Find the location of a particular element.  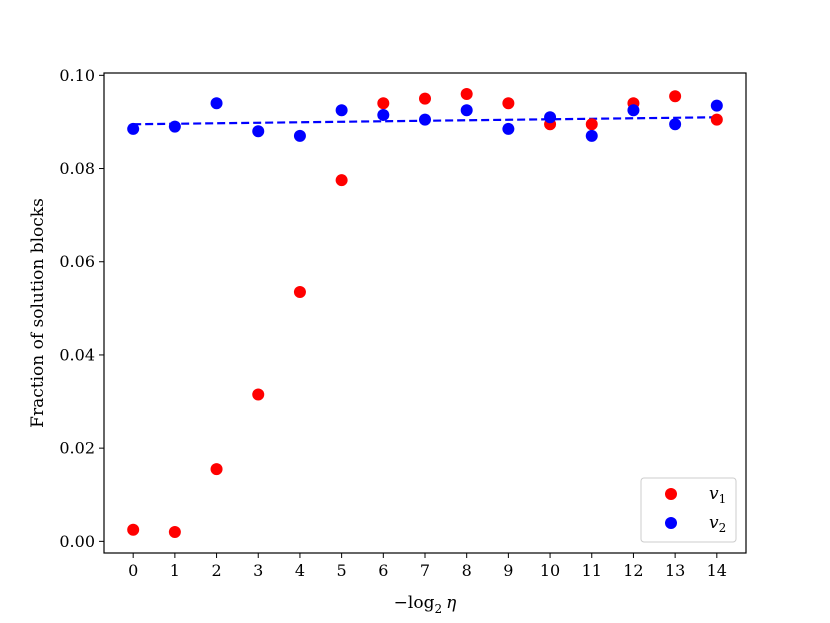

legend-label-v2-name: v is located at coordinates (714, 523).